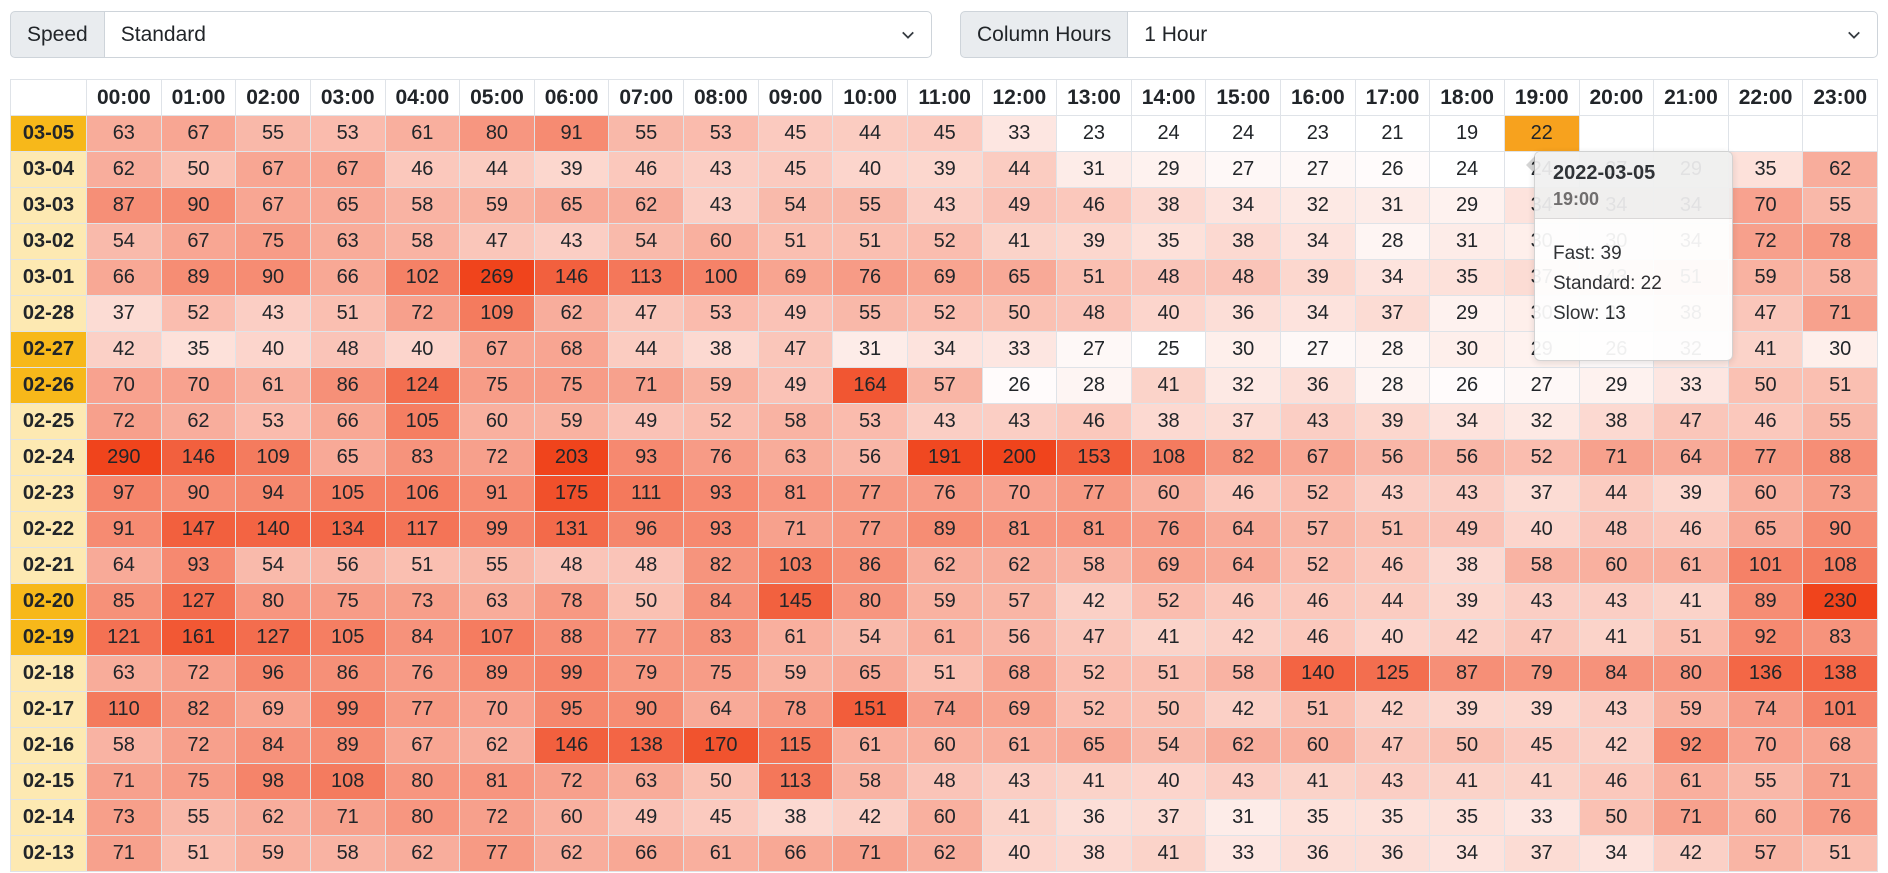 The image size is (1888, 873). I want to click on heatmap-cell: 44, so click(646, 349).